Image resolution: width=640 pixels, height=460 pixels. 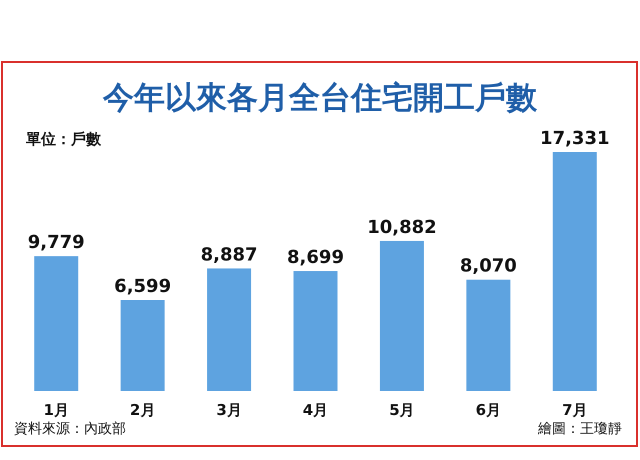 What do you see at coordinates (402, 410) in the screenshot?
I see `x-tick-label: 5月` at bounding box center [402, 410].